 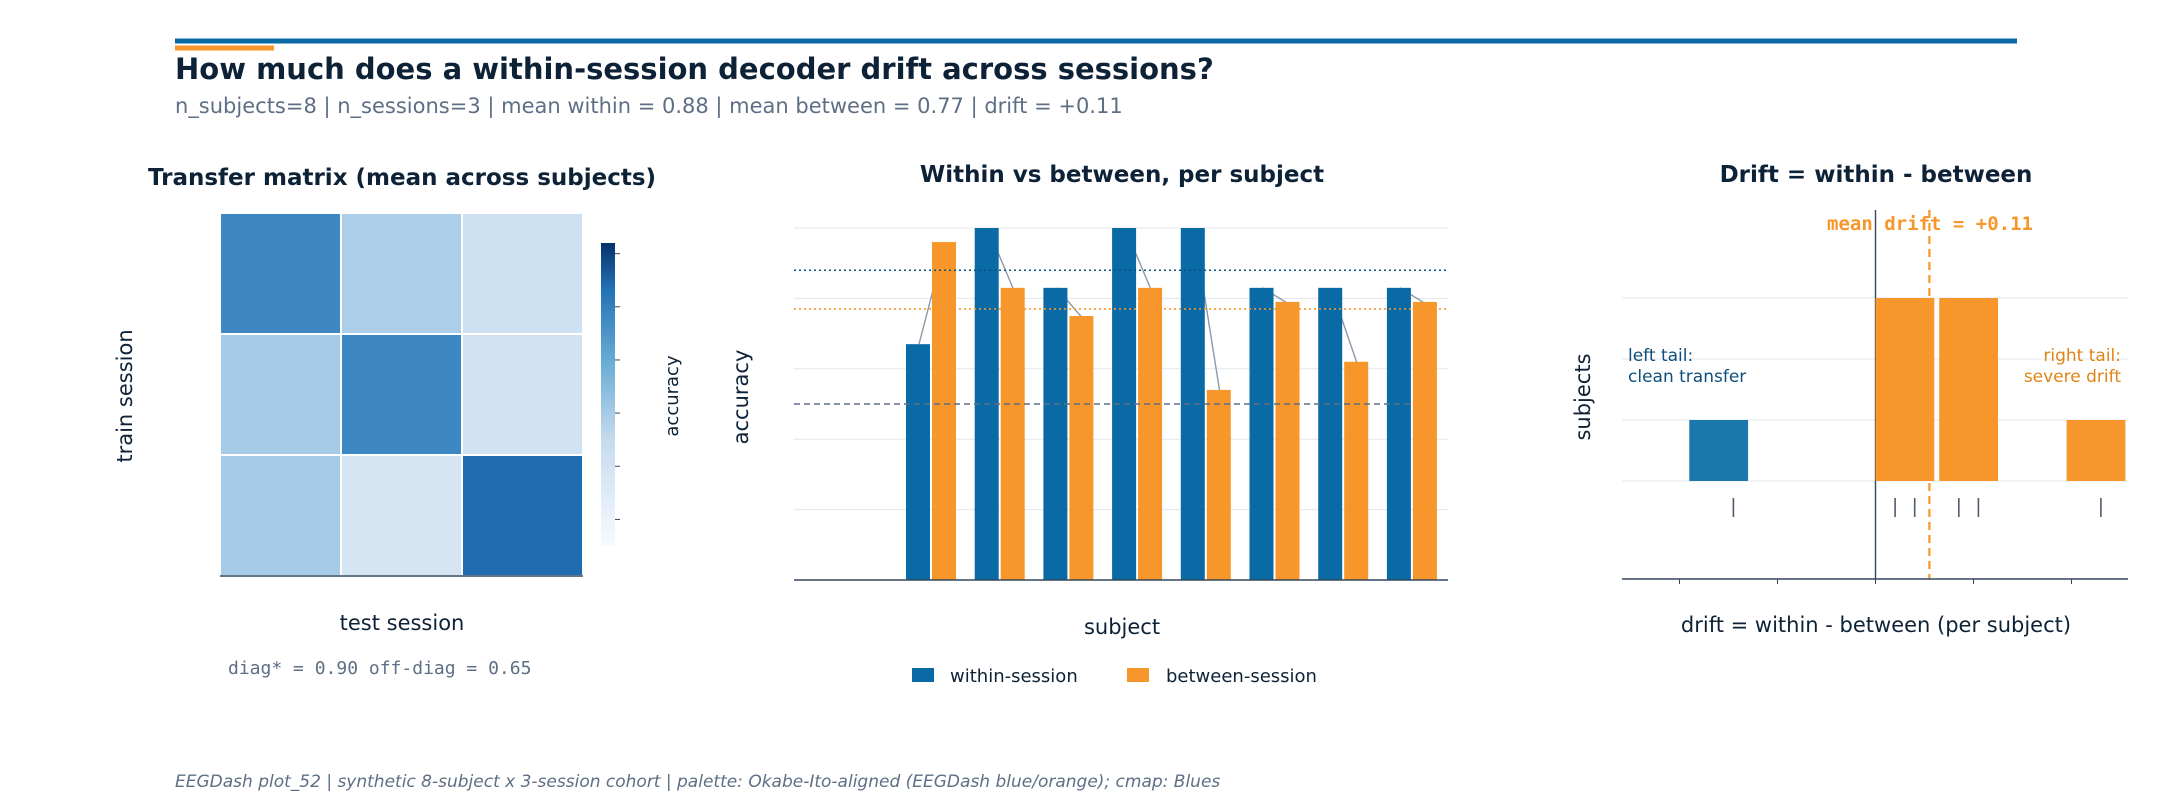 What do you see at coordinates (608, 394) in the screenshot?
I see `colorbar` at bounding box center [608, 394].